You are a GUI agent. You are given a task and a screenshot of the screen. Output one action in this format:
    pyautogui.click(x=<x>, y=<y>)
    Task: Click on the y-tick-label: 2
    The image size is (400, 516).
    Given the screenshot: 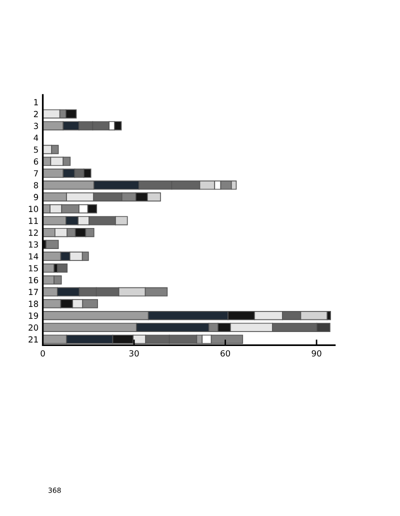 What is the action you would take?
    pyautogui.click(x=36, y=114)
    